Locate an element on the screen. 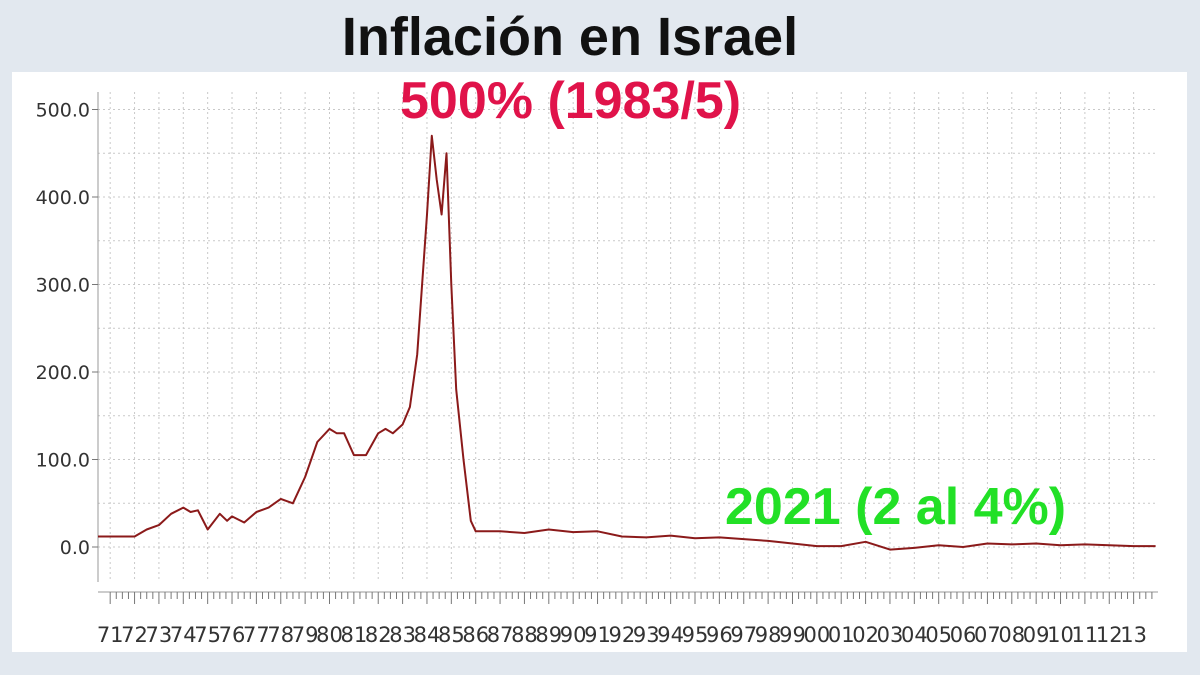  x-tick-label: 94 is located at coordinates (670, 635).